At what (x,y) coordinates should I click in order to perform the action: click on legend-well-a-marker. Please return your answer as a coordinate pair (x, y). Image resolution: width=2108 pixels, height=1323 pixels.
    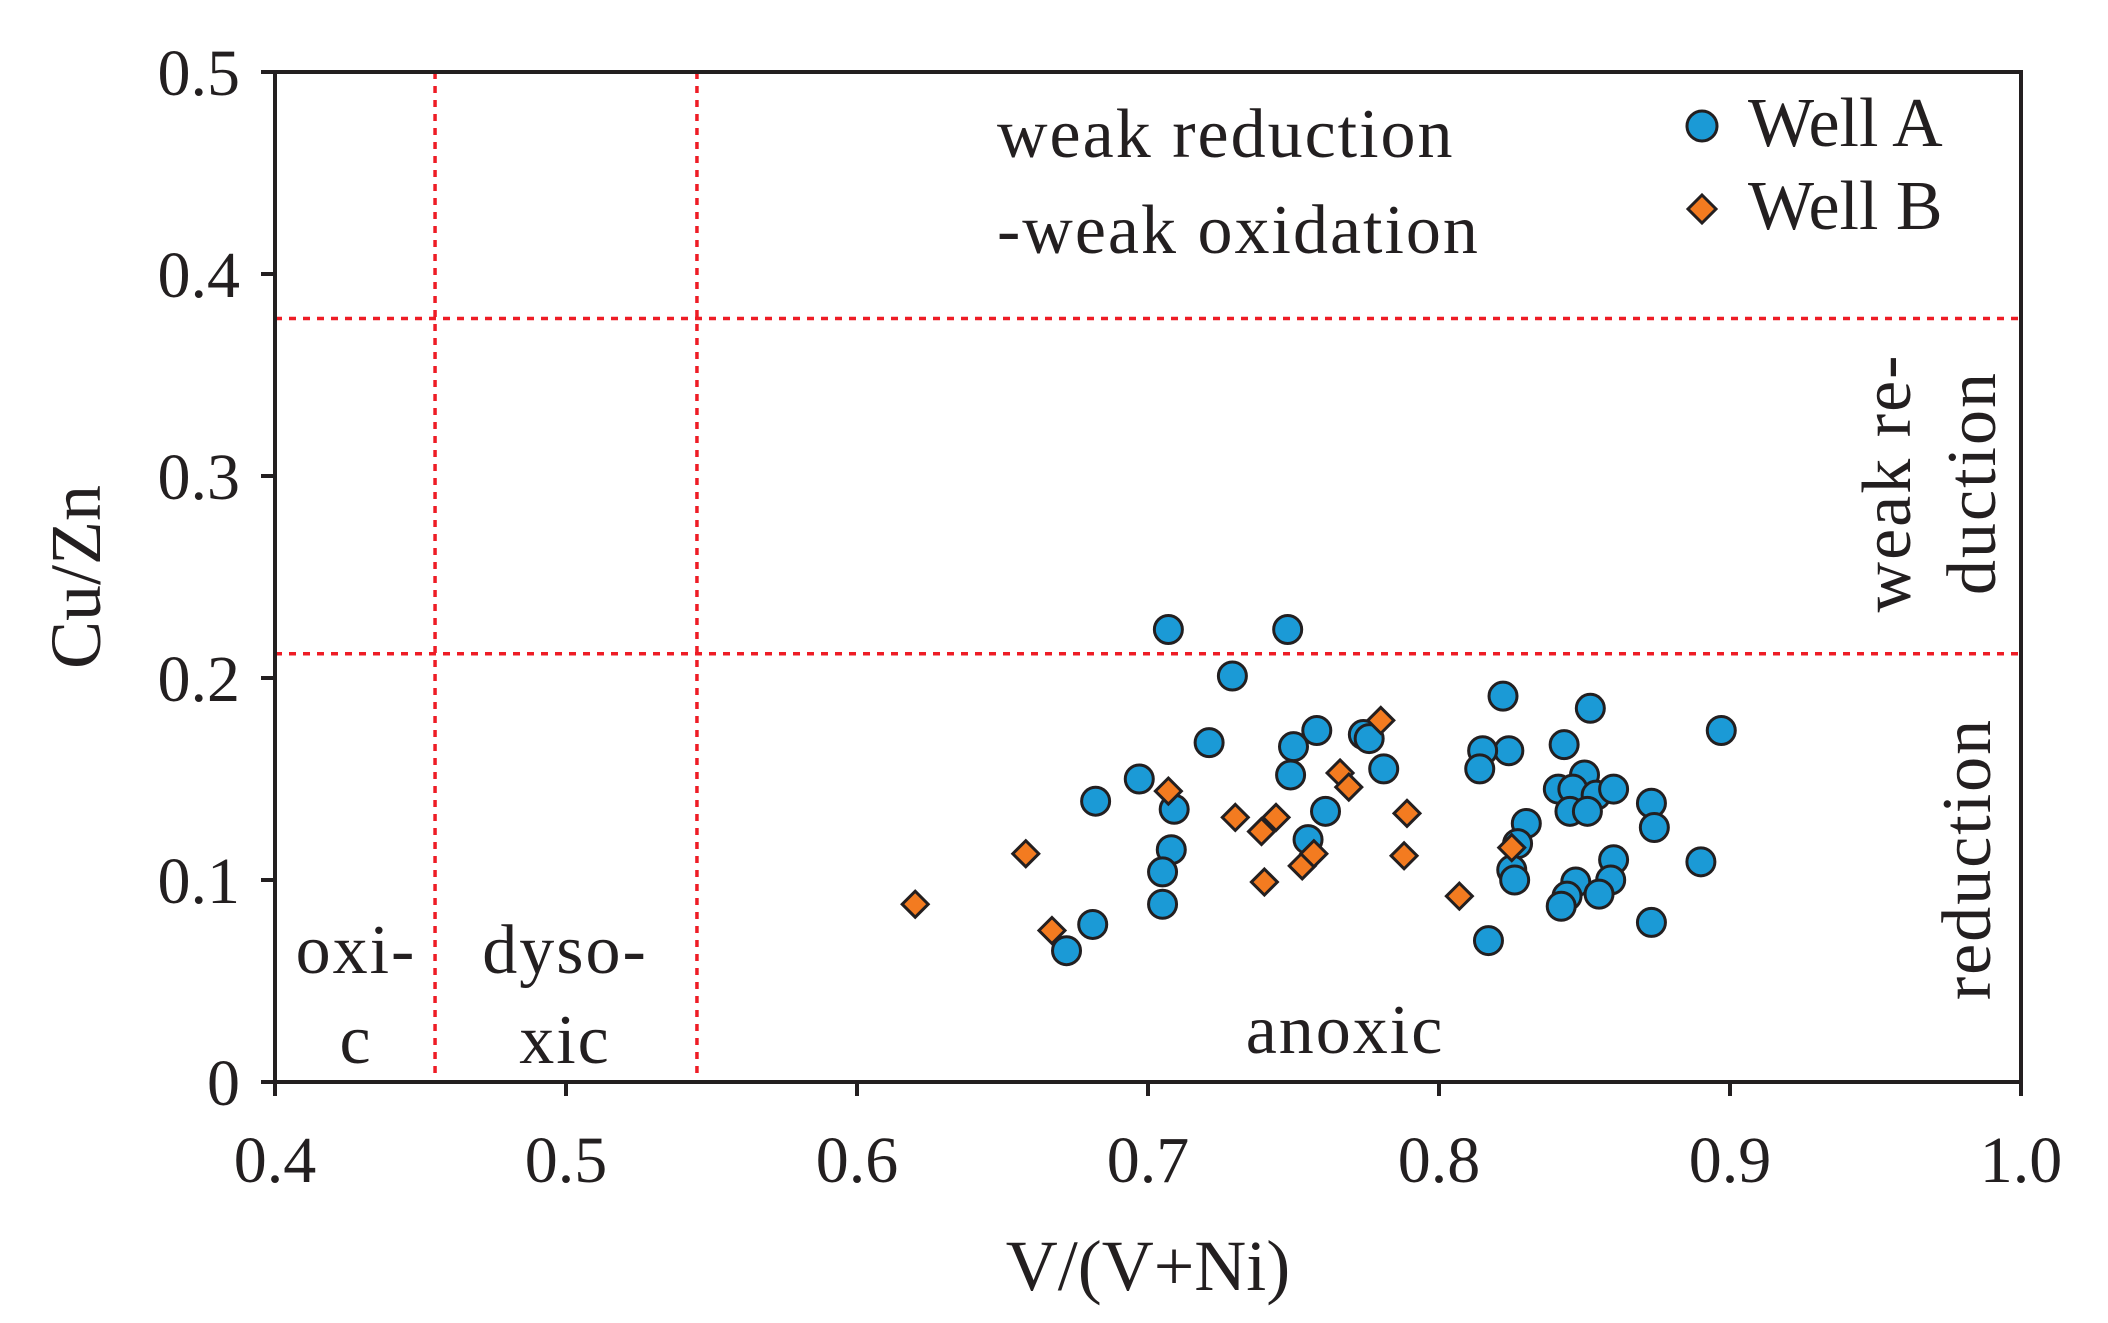
    Looking at the image, I should click on (1702, 126).